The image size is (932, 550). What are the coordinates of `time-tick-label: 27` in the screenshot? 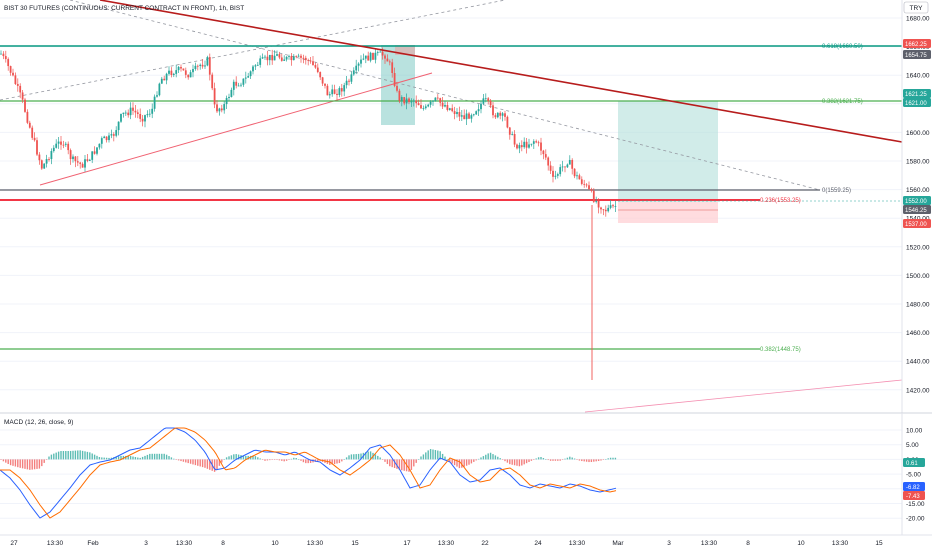 It's located at (14, 543).